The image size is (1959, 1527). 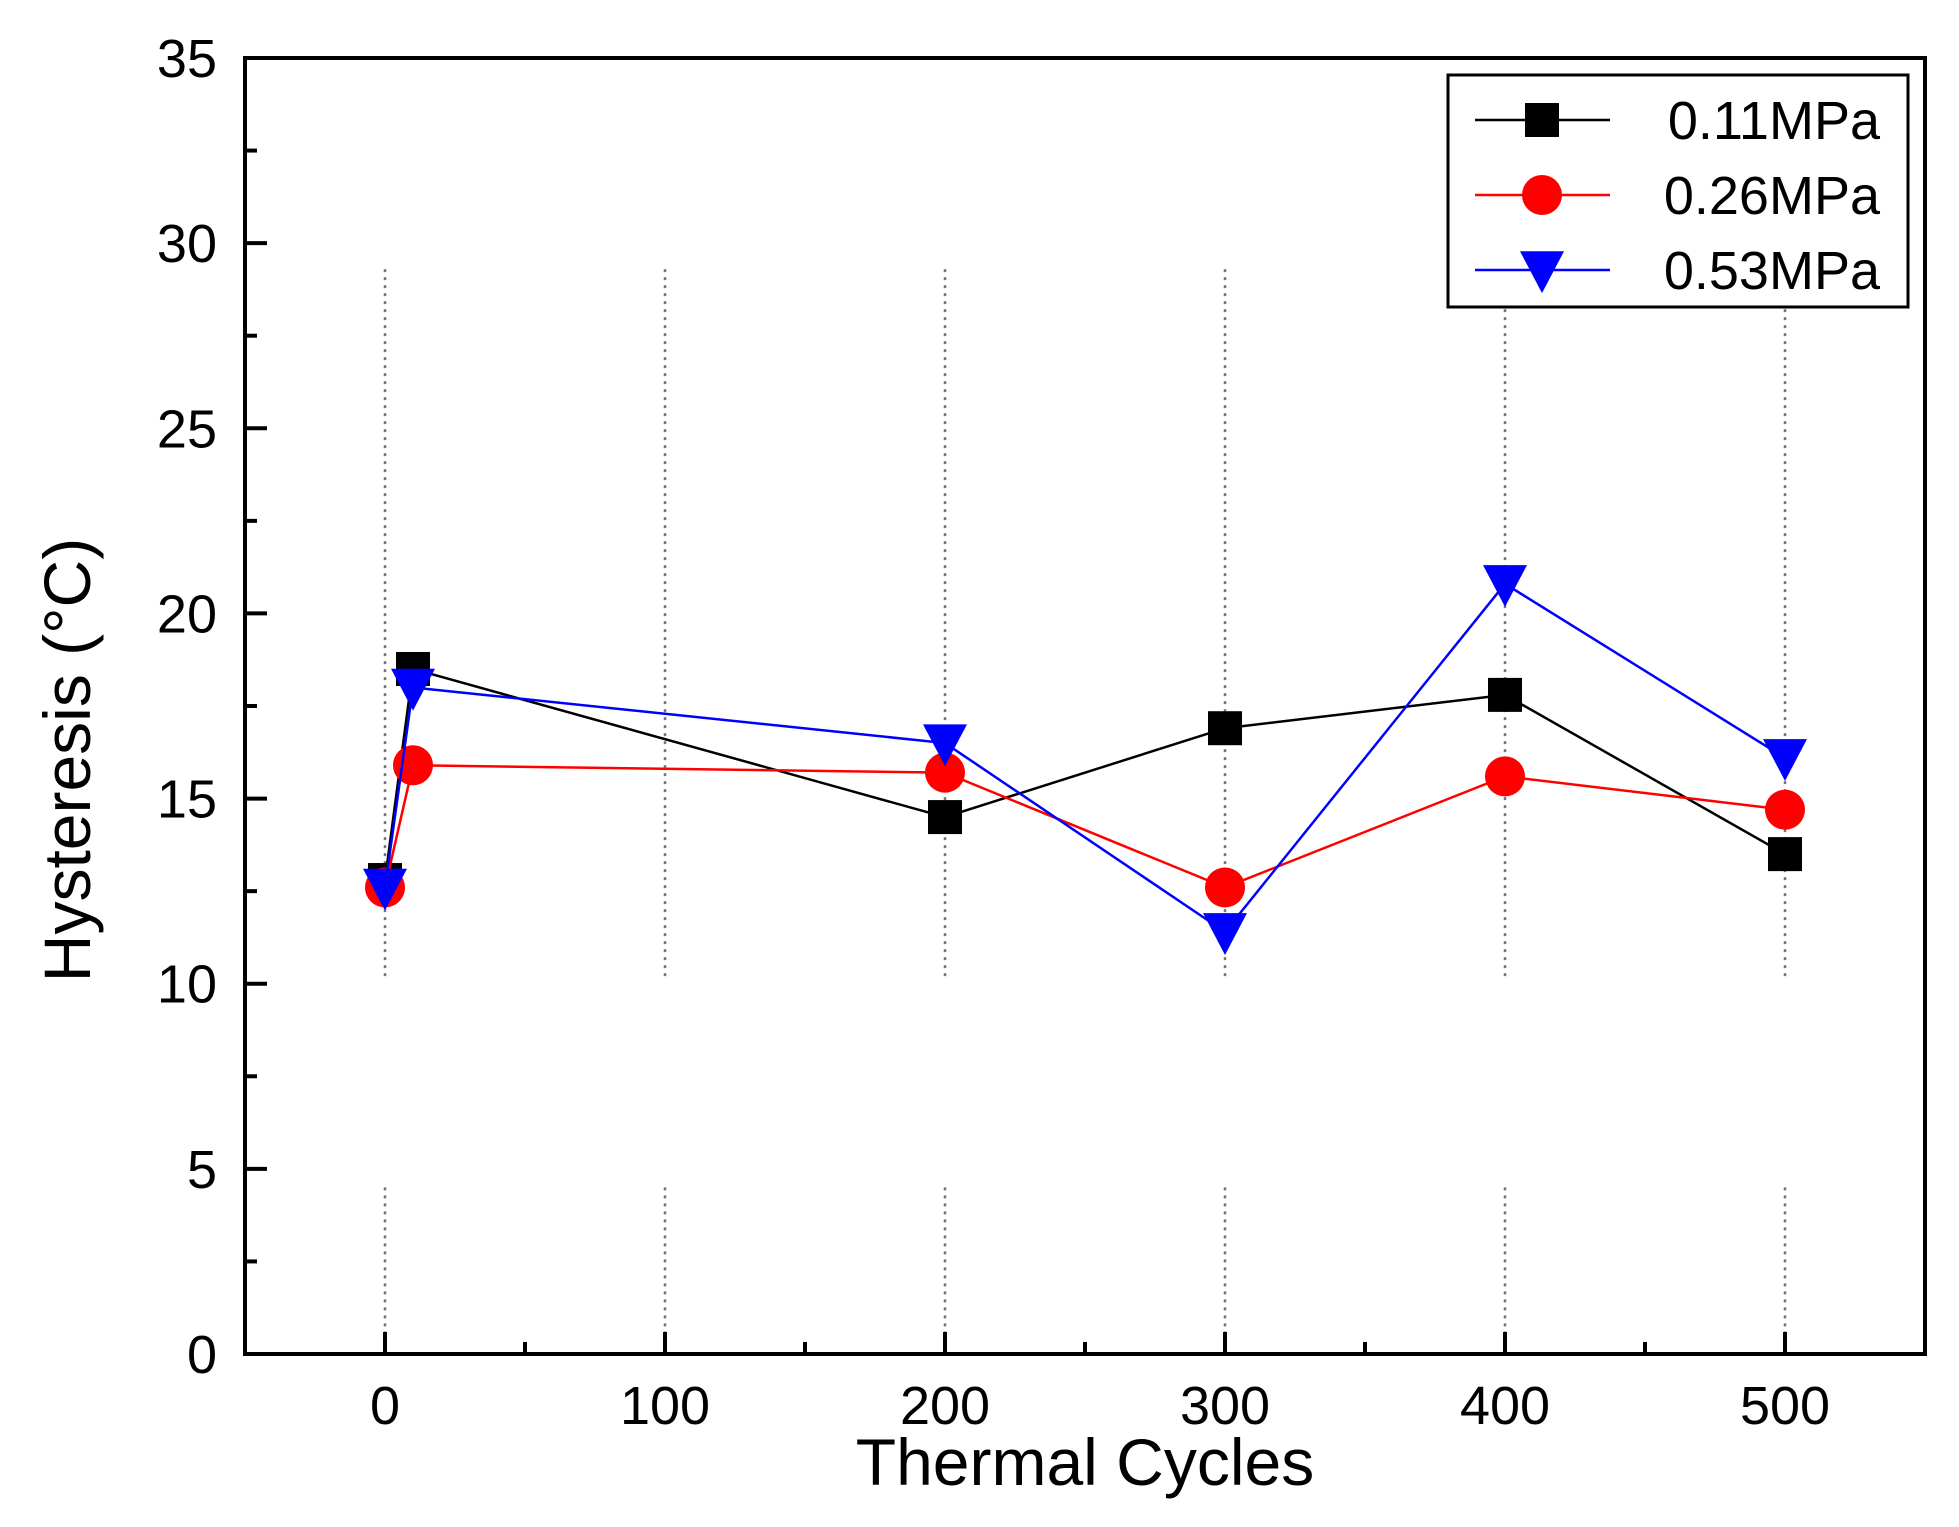 I want to click on y-axis-title: Hysteresis (°C), so click(x=67, y=760).